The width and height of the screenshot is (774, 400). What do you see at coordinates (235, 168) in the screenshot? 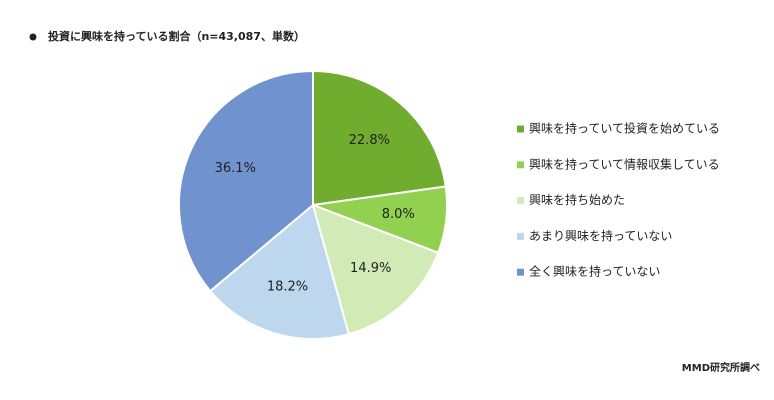
I see `data-label: 36.1%` at bounding box center [235, 168].